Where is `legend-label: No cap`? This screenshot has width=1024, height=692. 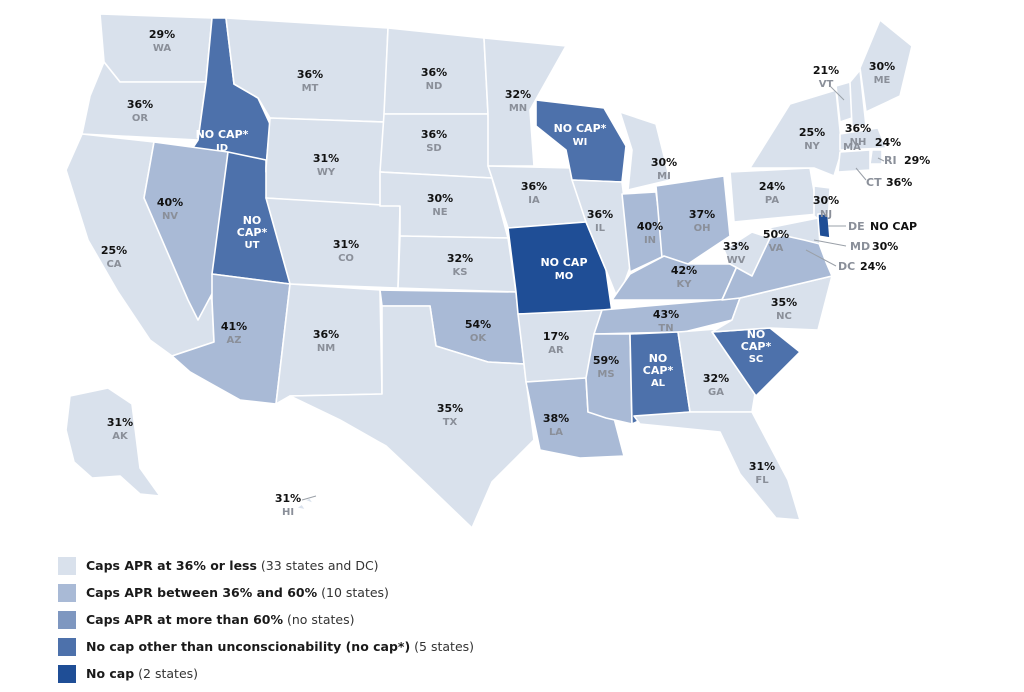 legend-label: No cap is located at coordinates (110, 673).